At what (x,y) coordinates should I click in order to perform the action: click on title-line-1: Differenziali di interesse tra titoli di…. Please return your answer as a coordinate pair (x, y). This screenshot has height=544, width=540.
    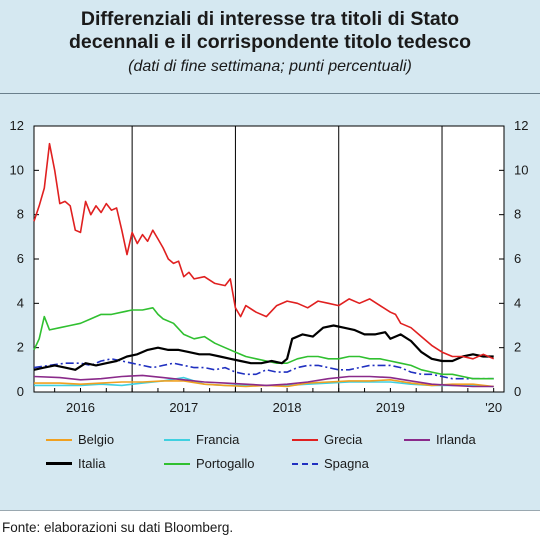
    Looking at the image, I should click on (270, 19).